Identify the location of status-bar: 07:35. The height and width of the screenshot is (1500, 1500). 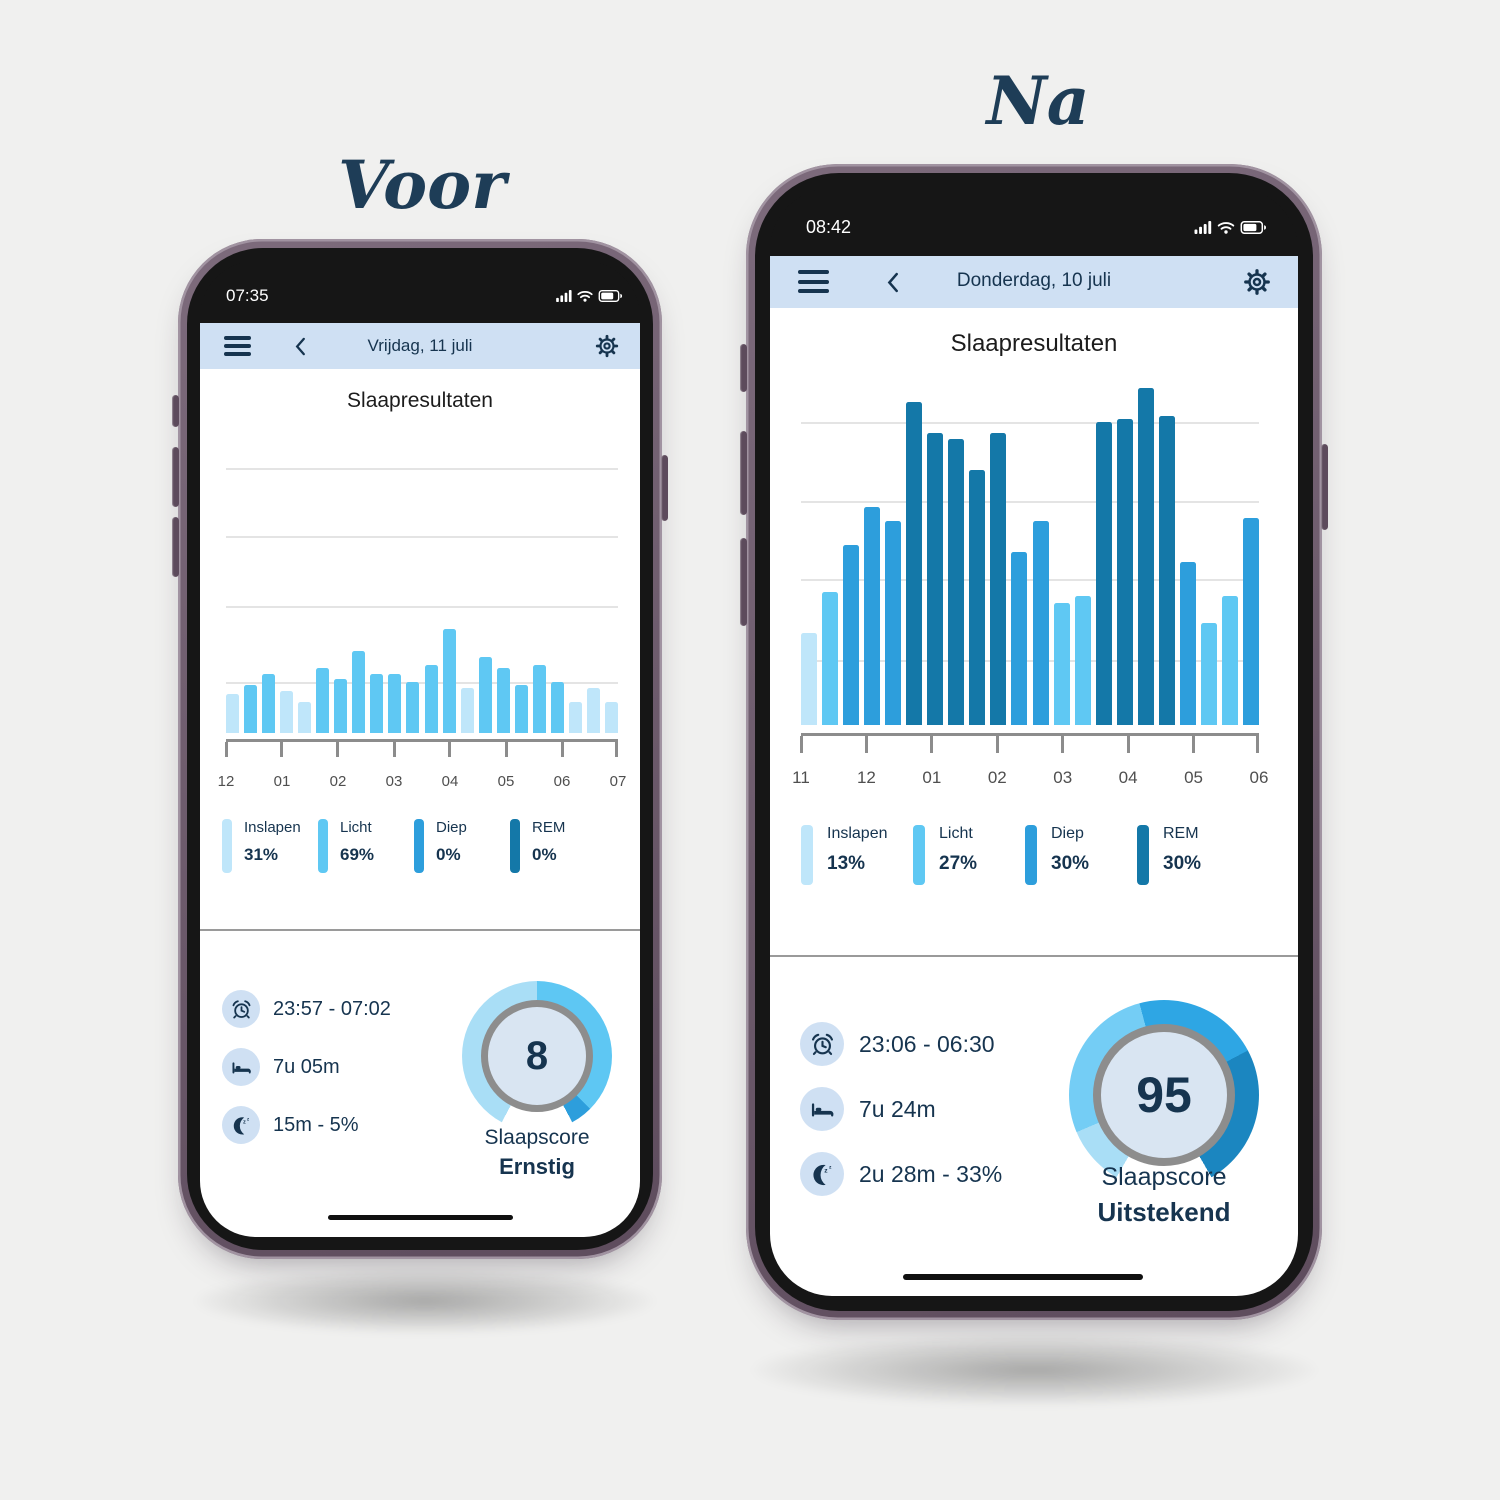
(420, 292).